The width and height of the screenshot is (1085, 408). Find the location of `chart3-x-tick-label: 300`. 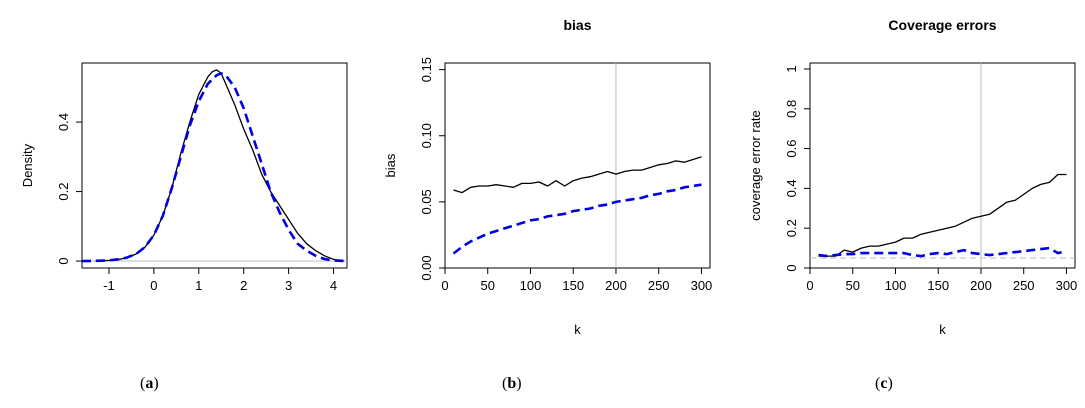

chart3-x-tick-label: 300 is located at coordinates (1067, 285).